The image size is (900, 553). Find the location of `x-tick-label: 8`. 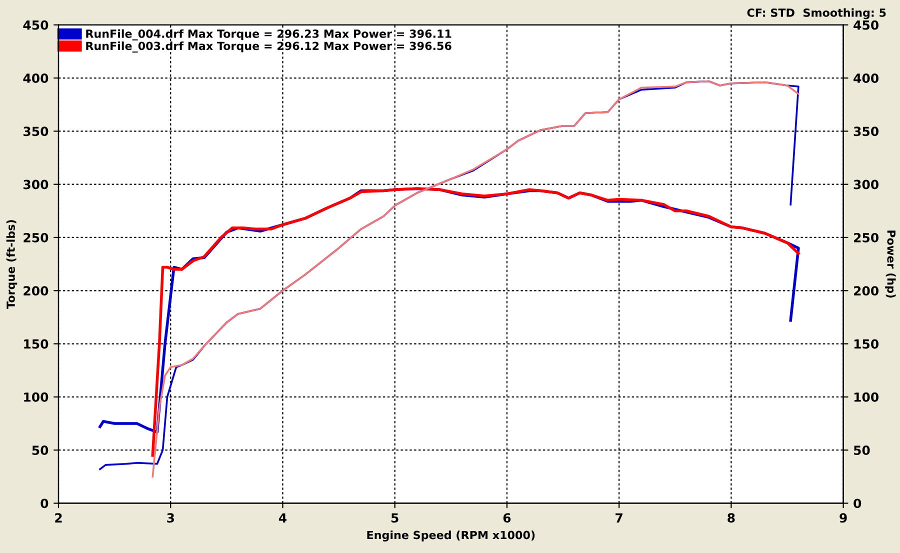

x-tick-label: 8 is located at coordinates (731, 518).